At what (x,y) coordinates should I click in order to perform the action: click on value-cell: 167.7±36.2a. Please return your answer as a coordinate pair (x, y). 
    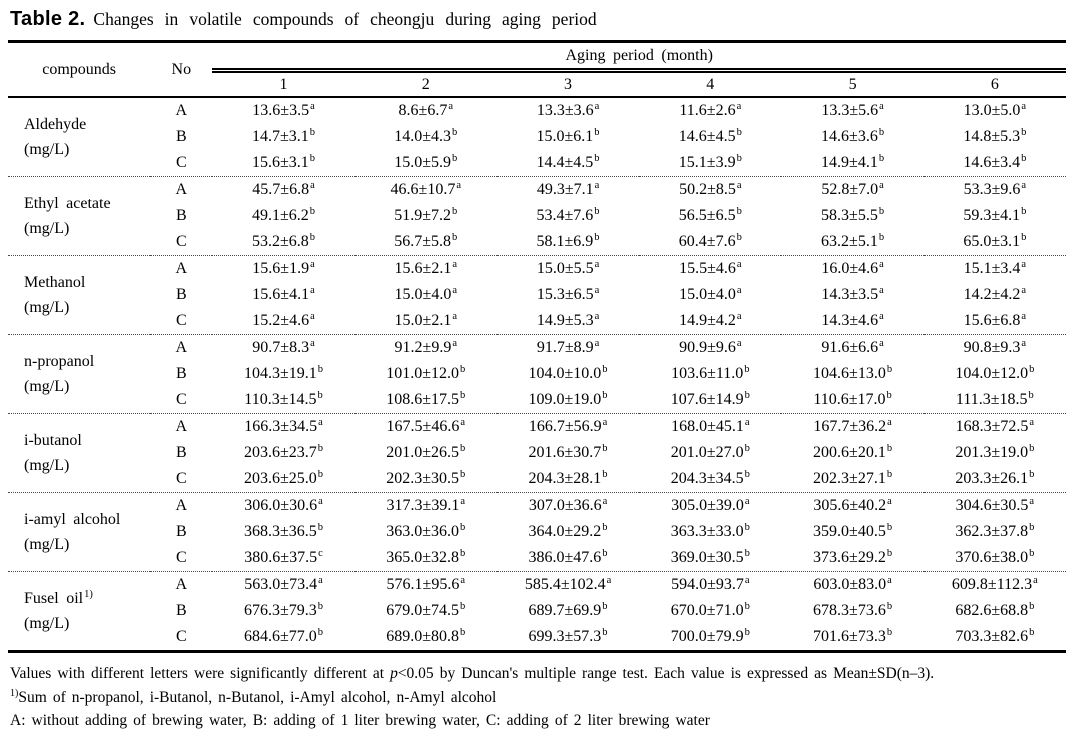
    Looking at the image, I should click on (852, 426).